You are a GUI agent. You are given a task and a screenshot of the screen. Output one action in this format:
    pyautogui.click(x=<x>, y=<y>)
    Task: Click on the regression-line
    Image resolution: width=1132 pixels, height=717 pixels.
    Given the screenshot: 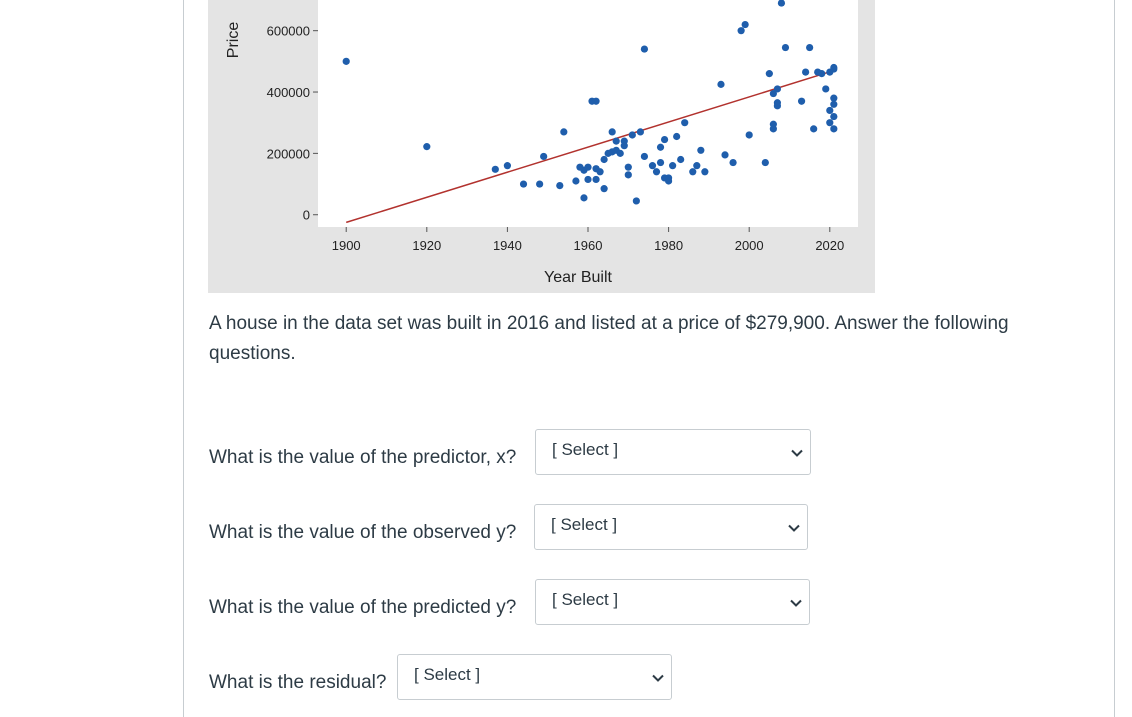 What is the action you would take?
    pyautogui.click(x=590, y=146)
    